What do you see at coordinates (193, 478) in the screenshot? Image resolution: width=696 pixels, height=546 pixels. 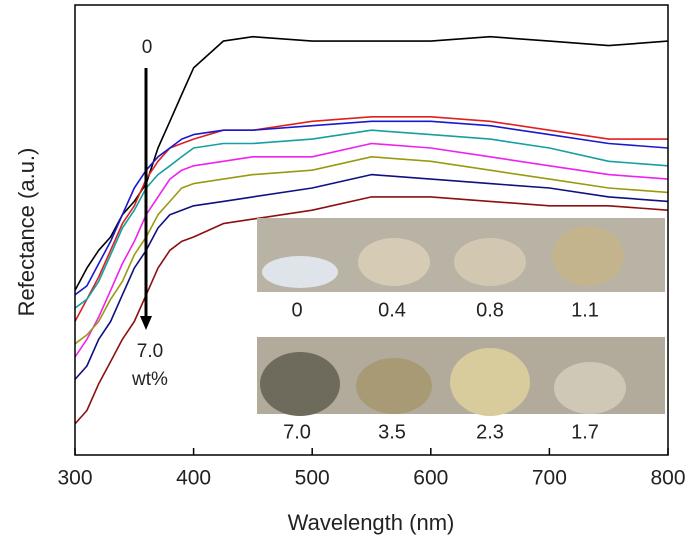 I see `x-tick-label: 400` at bounding box center [193, 478].